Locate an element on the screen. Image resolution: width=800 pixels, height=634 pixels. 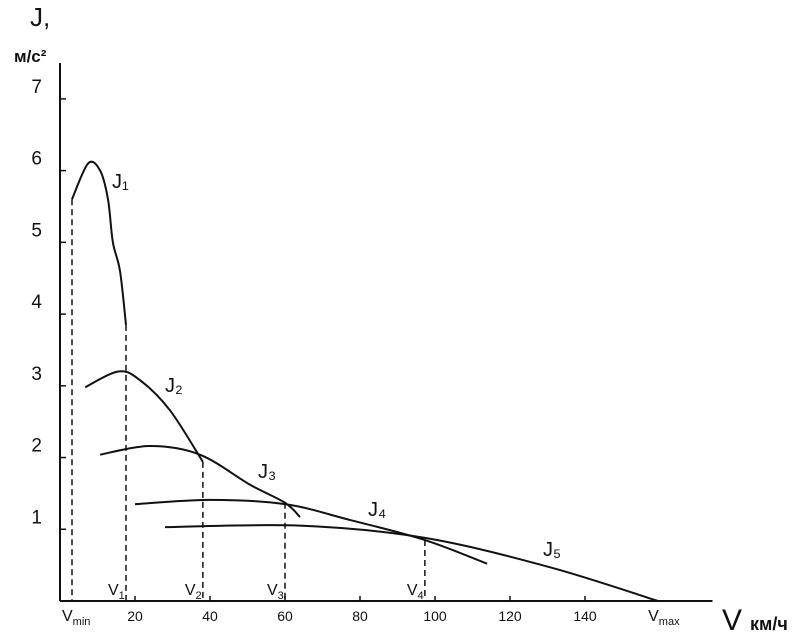
x-tick-label: 80 is located at coordinates (360, 616).